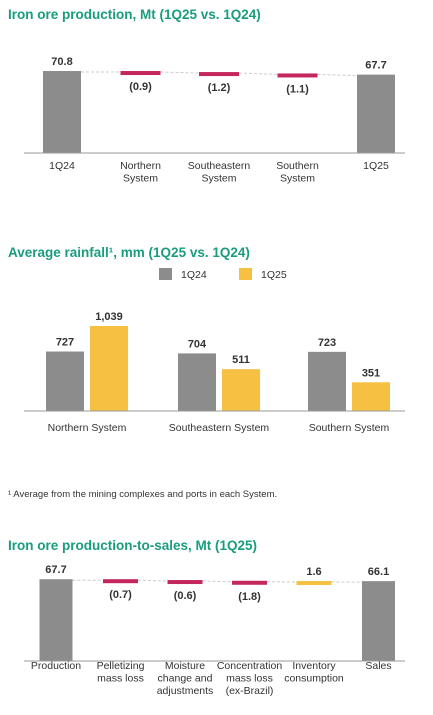  Describe the element at coordinates (219, 88) in the screenshot. I see `data-label-southeastern-system: (1.2)` at that location.